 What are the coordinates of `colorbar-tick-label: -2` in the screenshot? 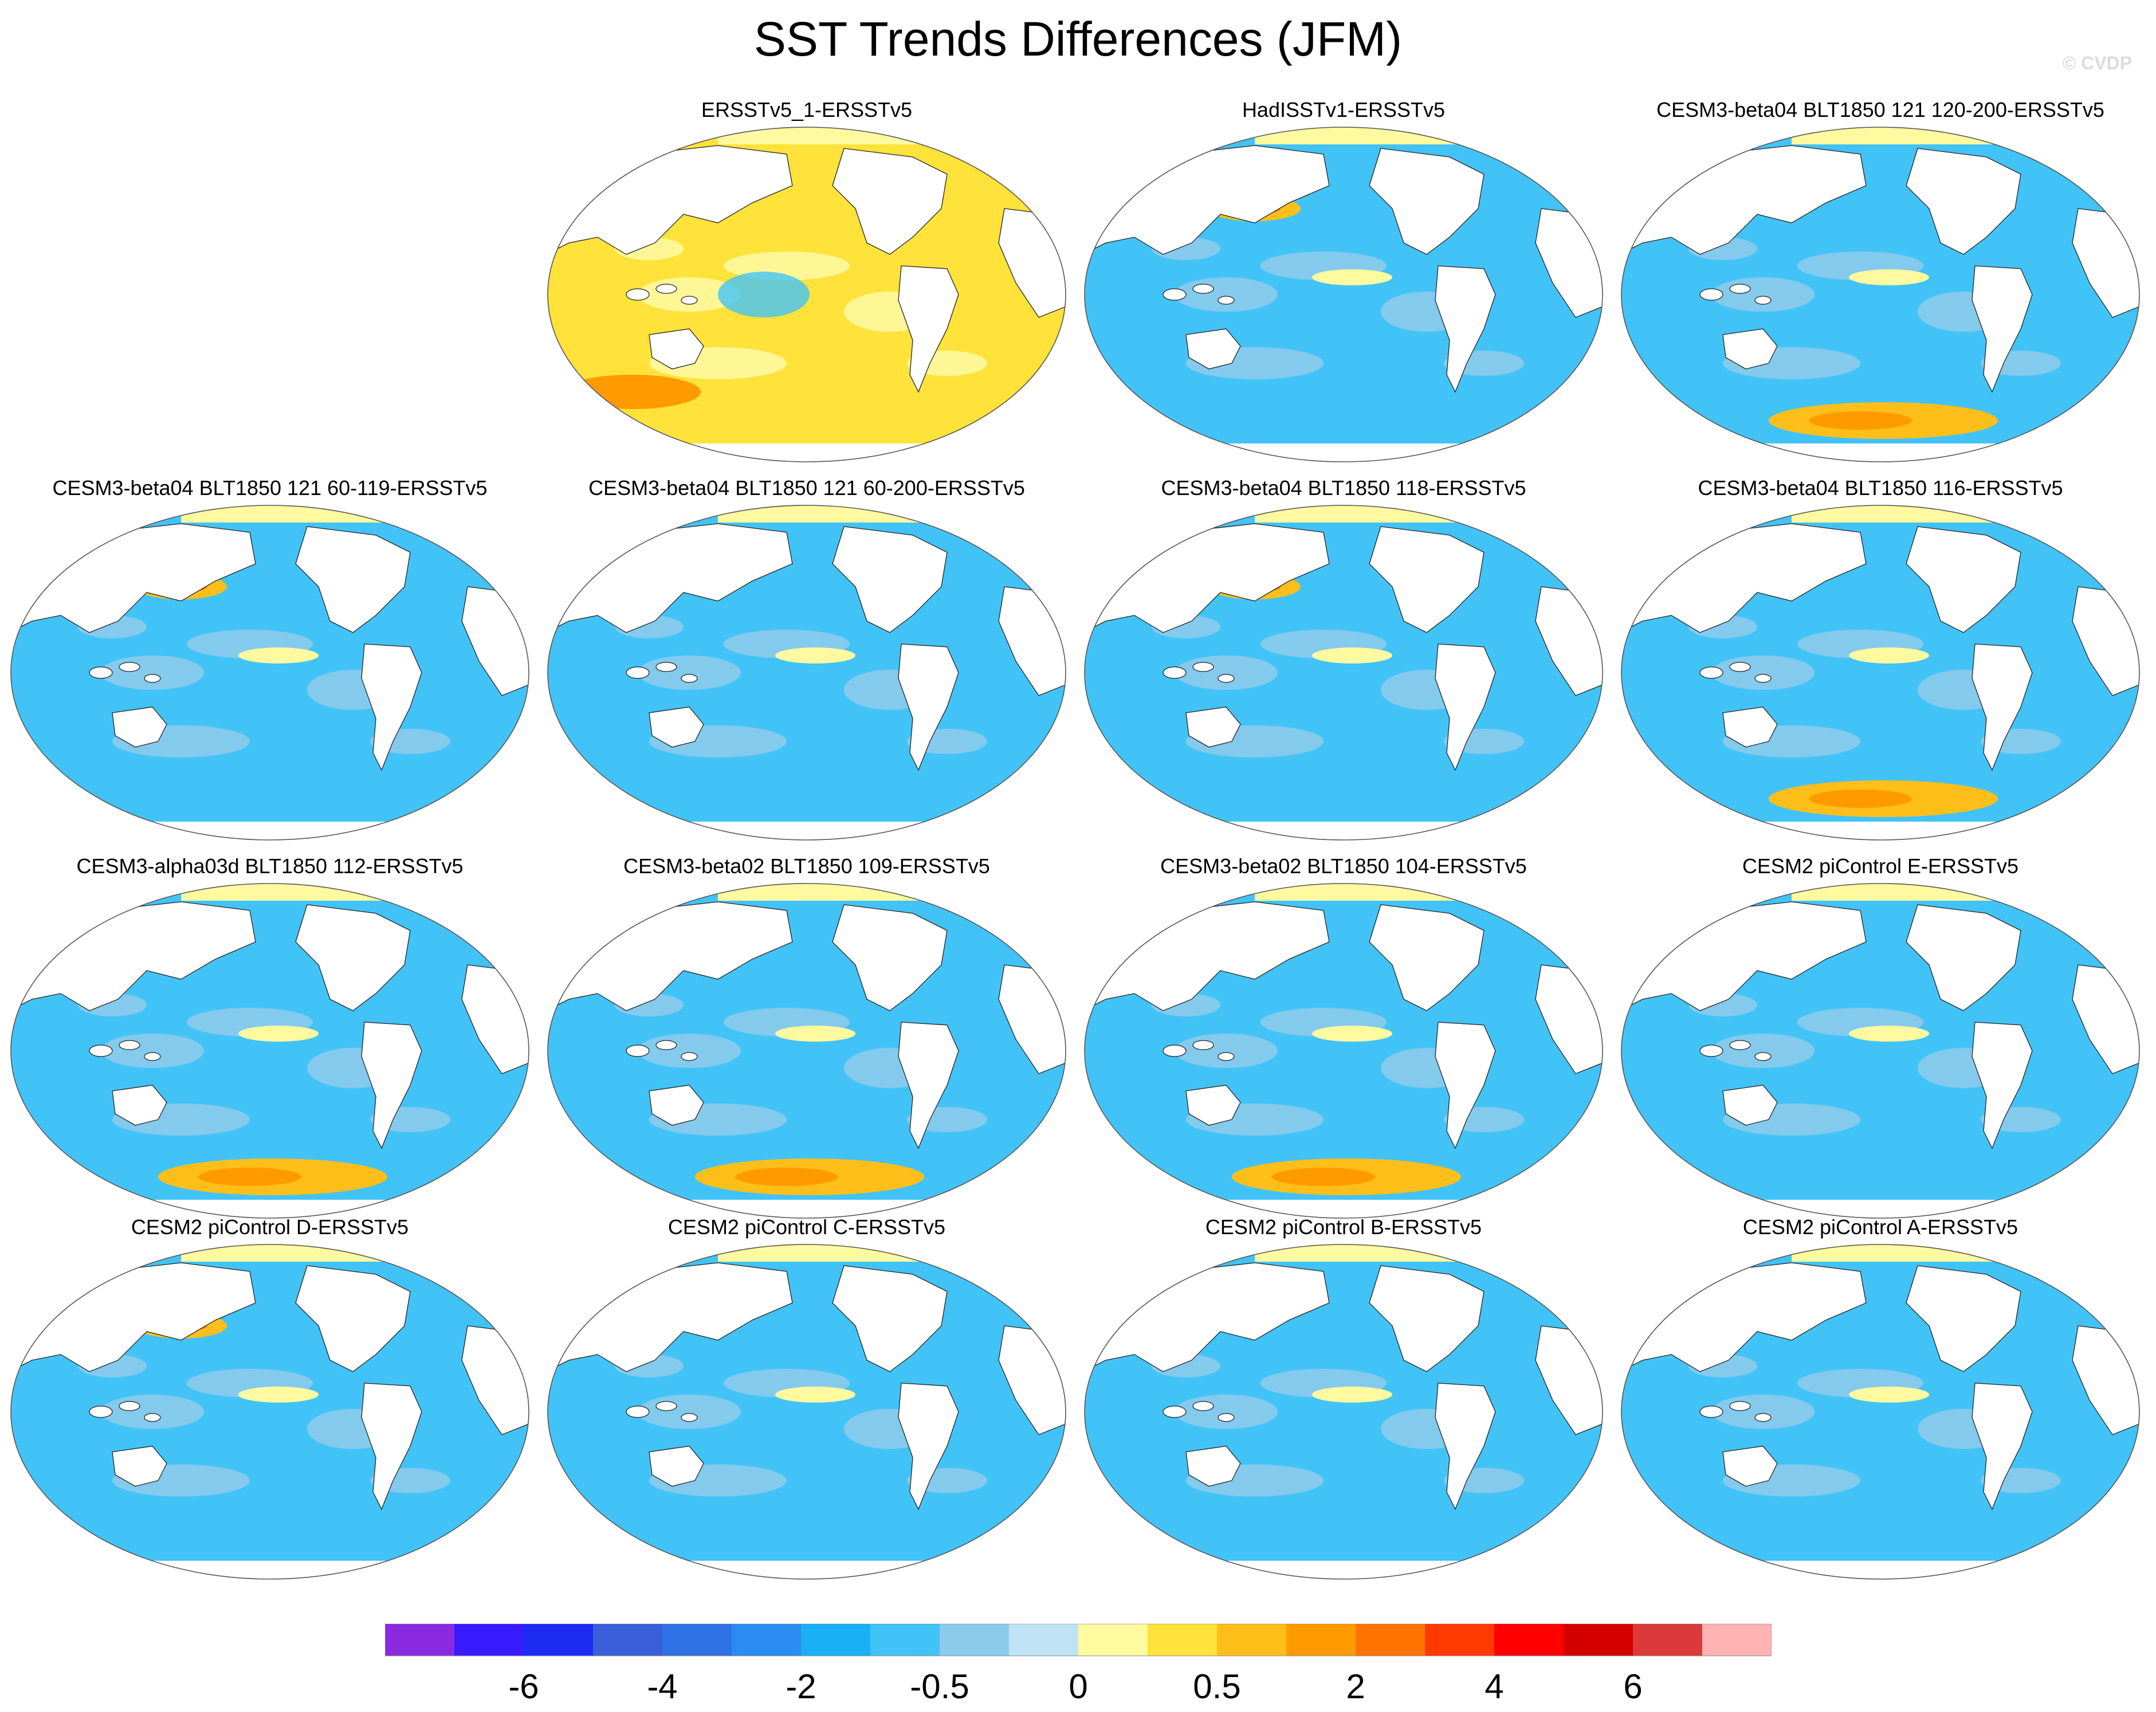 It's located at (801, 1686).